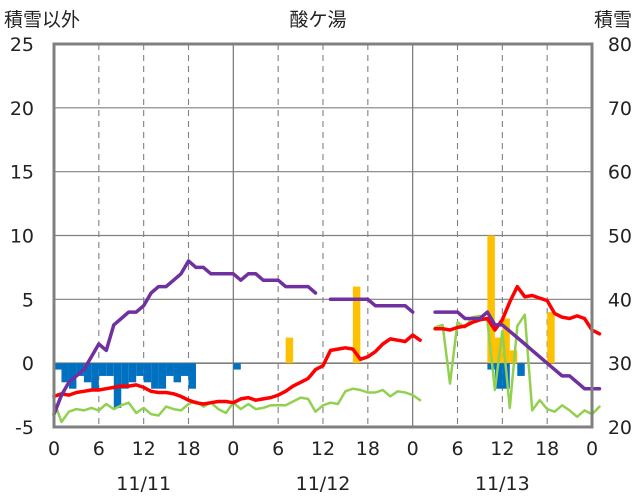 Image resolution: width=636 pixels, height=501 pixels. What do you see at coordinates (22, 173) in the screenshot?
I see `left-tick-label: 15` at bounding box center [22, 173].